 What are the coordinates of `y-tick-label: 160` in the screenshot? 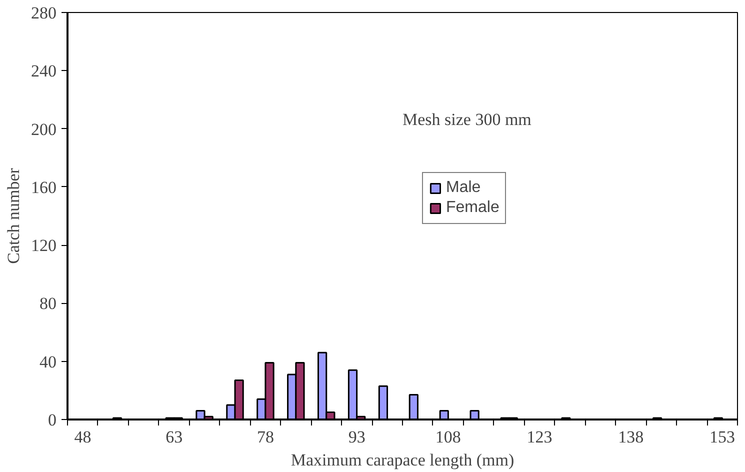 It's located at (43, 187).